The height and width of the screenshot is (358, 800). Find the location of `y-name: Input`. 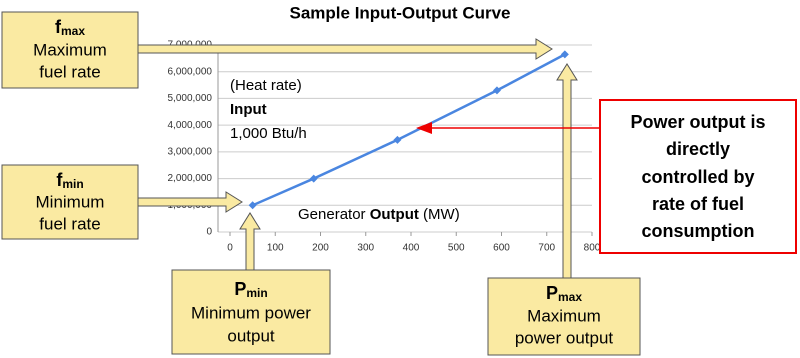

y-name: Input is located at coordinates (248, 109).